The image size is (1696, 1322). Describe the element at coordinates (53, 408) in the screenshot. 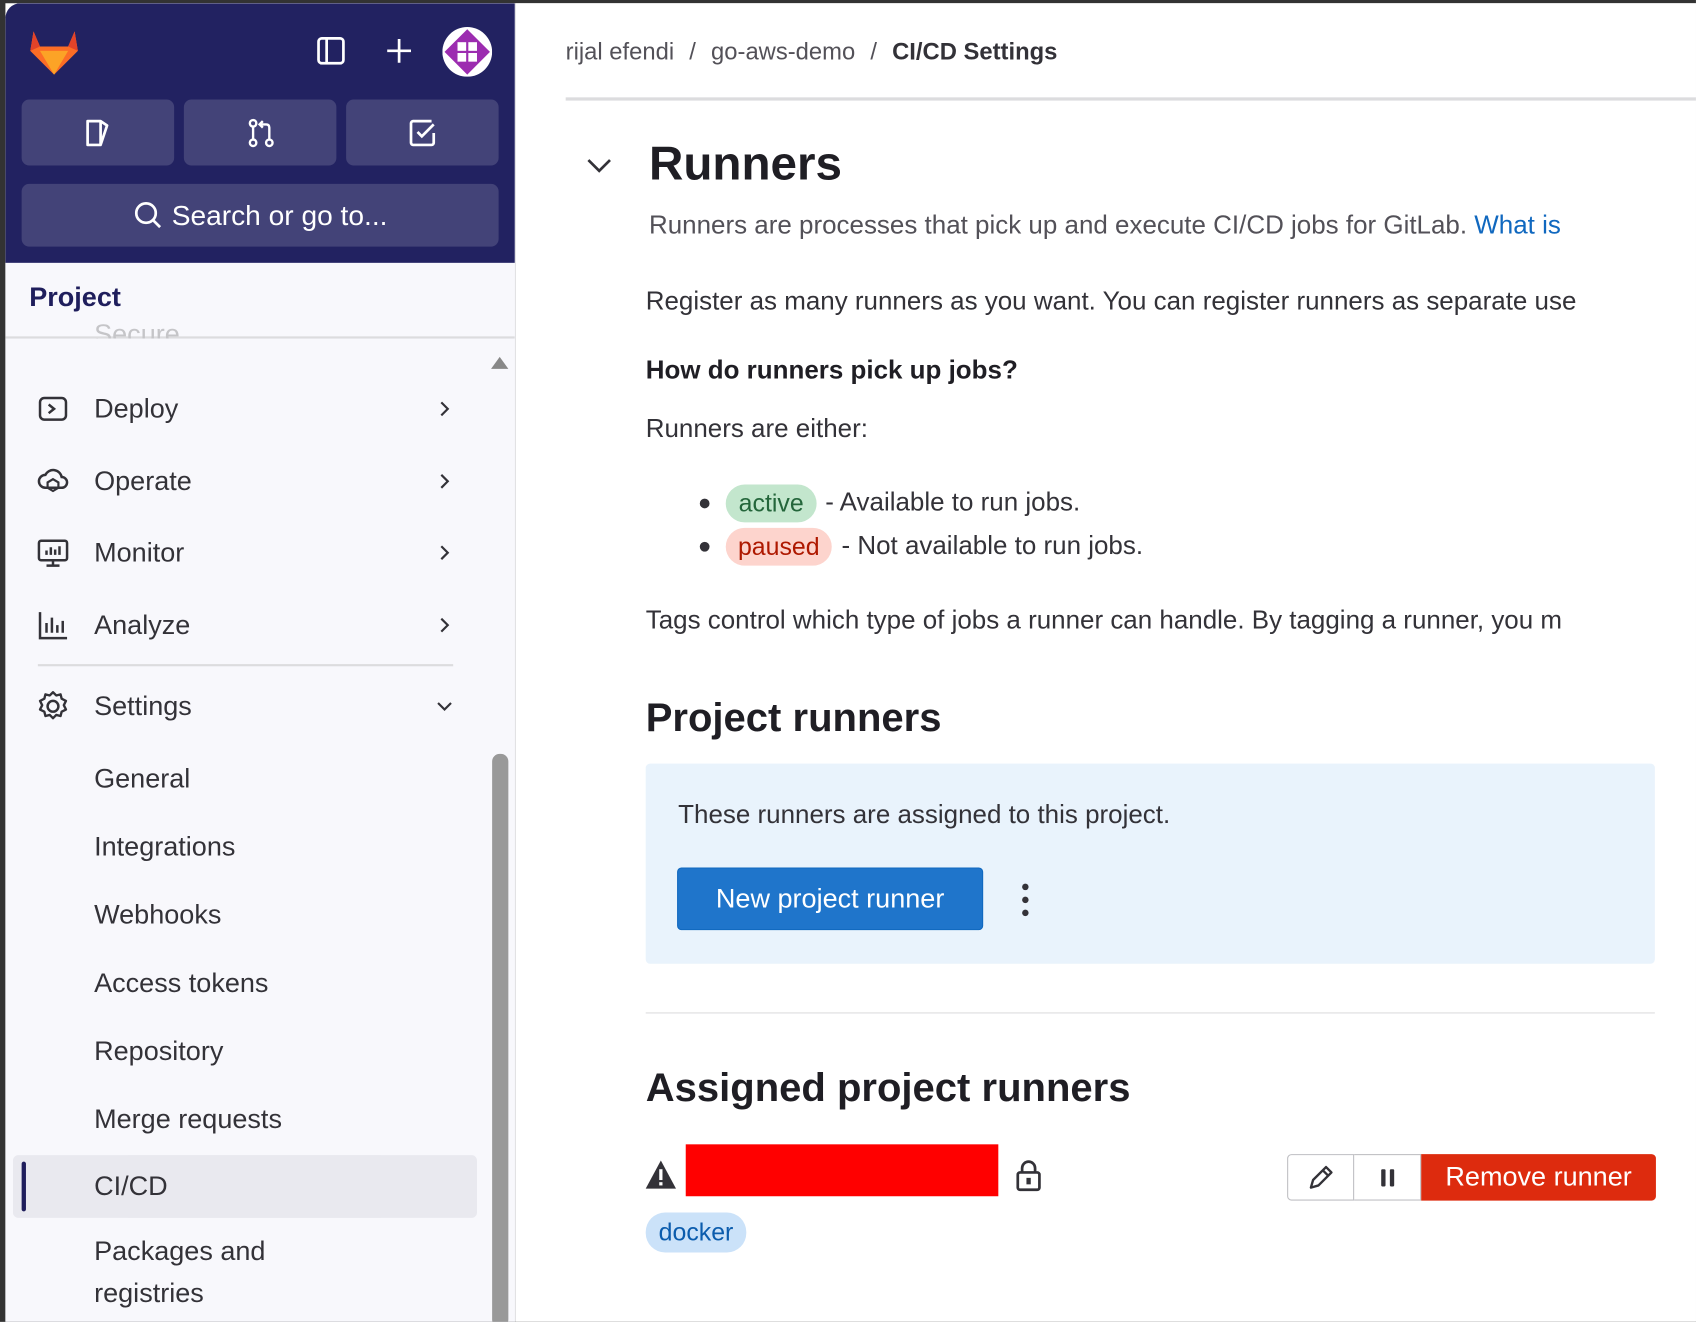

I see `deploy-icon` at that location.